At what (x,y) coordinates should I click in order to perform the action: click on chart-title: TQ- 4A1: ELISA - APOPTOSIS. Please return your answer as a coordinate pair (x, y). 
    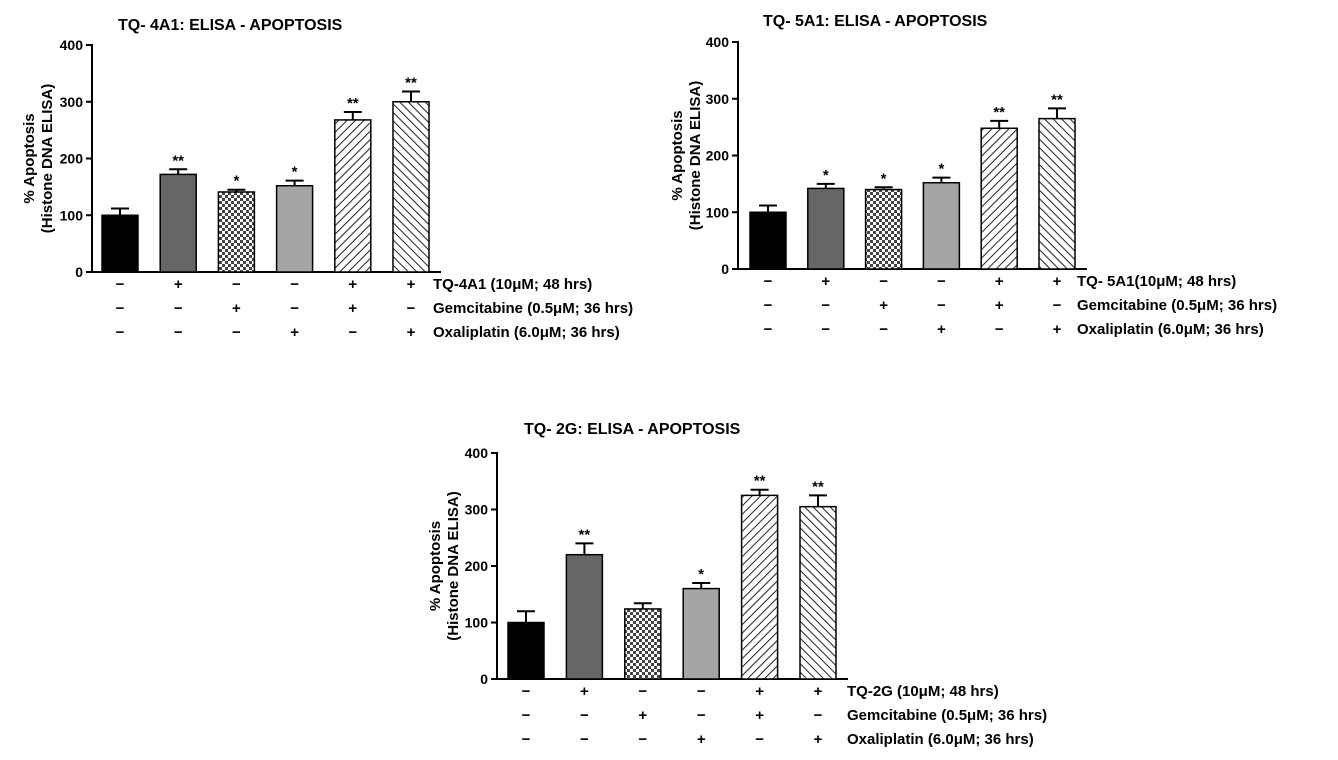
    Looking at the image, I should click on (230, 25).